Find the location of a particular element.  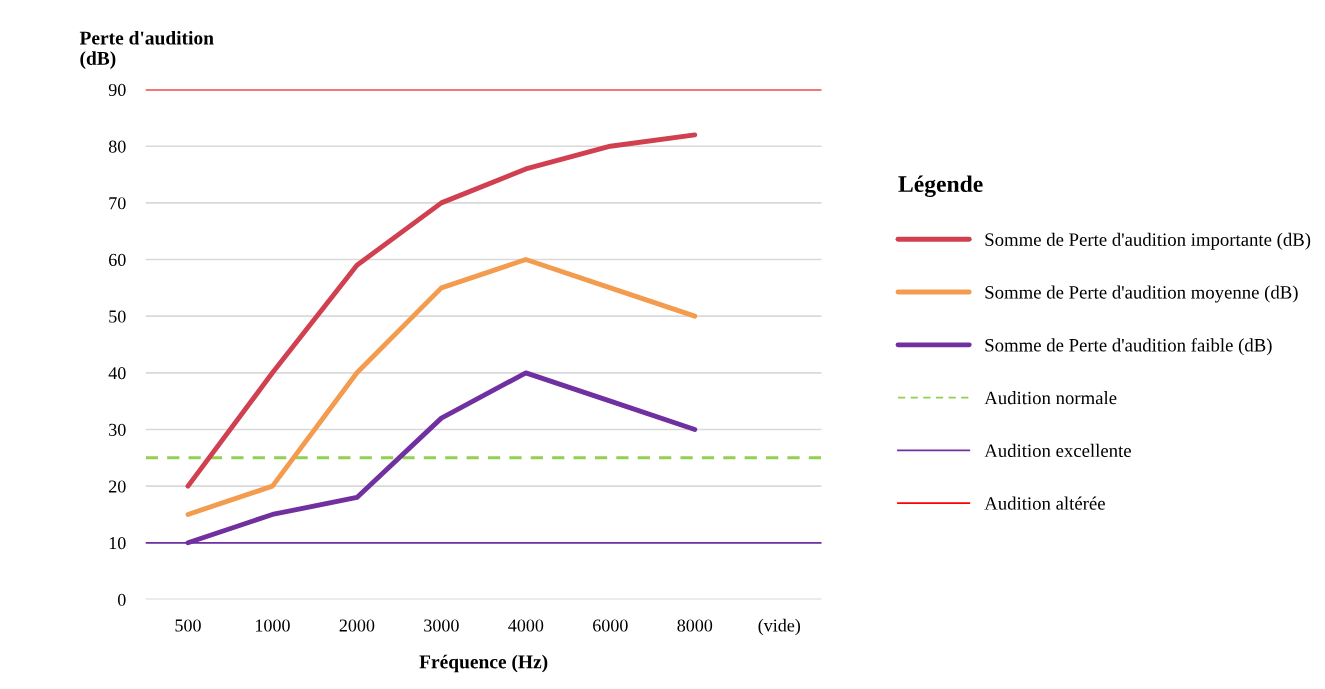

x-tick-label: 6000 is located at coordinates (610, 625).